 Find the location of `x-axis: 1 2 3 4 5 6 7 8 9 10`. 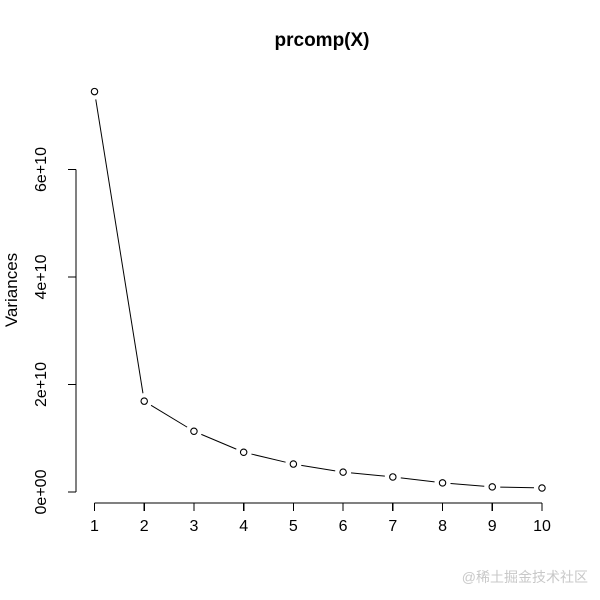

x-axis: 1 2 3 4 5 6 7 8 9 10 is located at coordinates (320, 518).